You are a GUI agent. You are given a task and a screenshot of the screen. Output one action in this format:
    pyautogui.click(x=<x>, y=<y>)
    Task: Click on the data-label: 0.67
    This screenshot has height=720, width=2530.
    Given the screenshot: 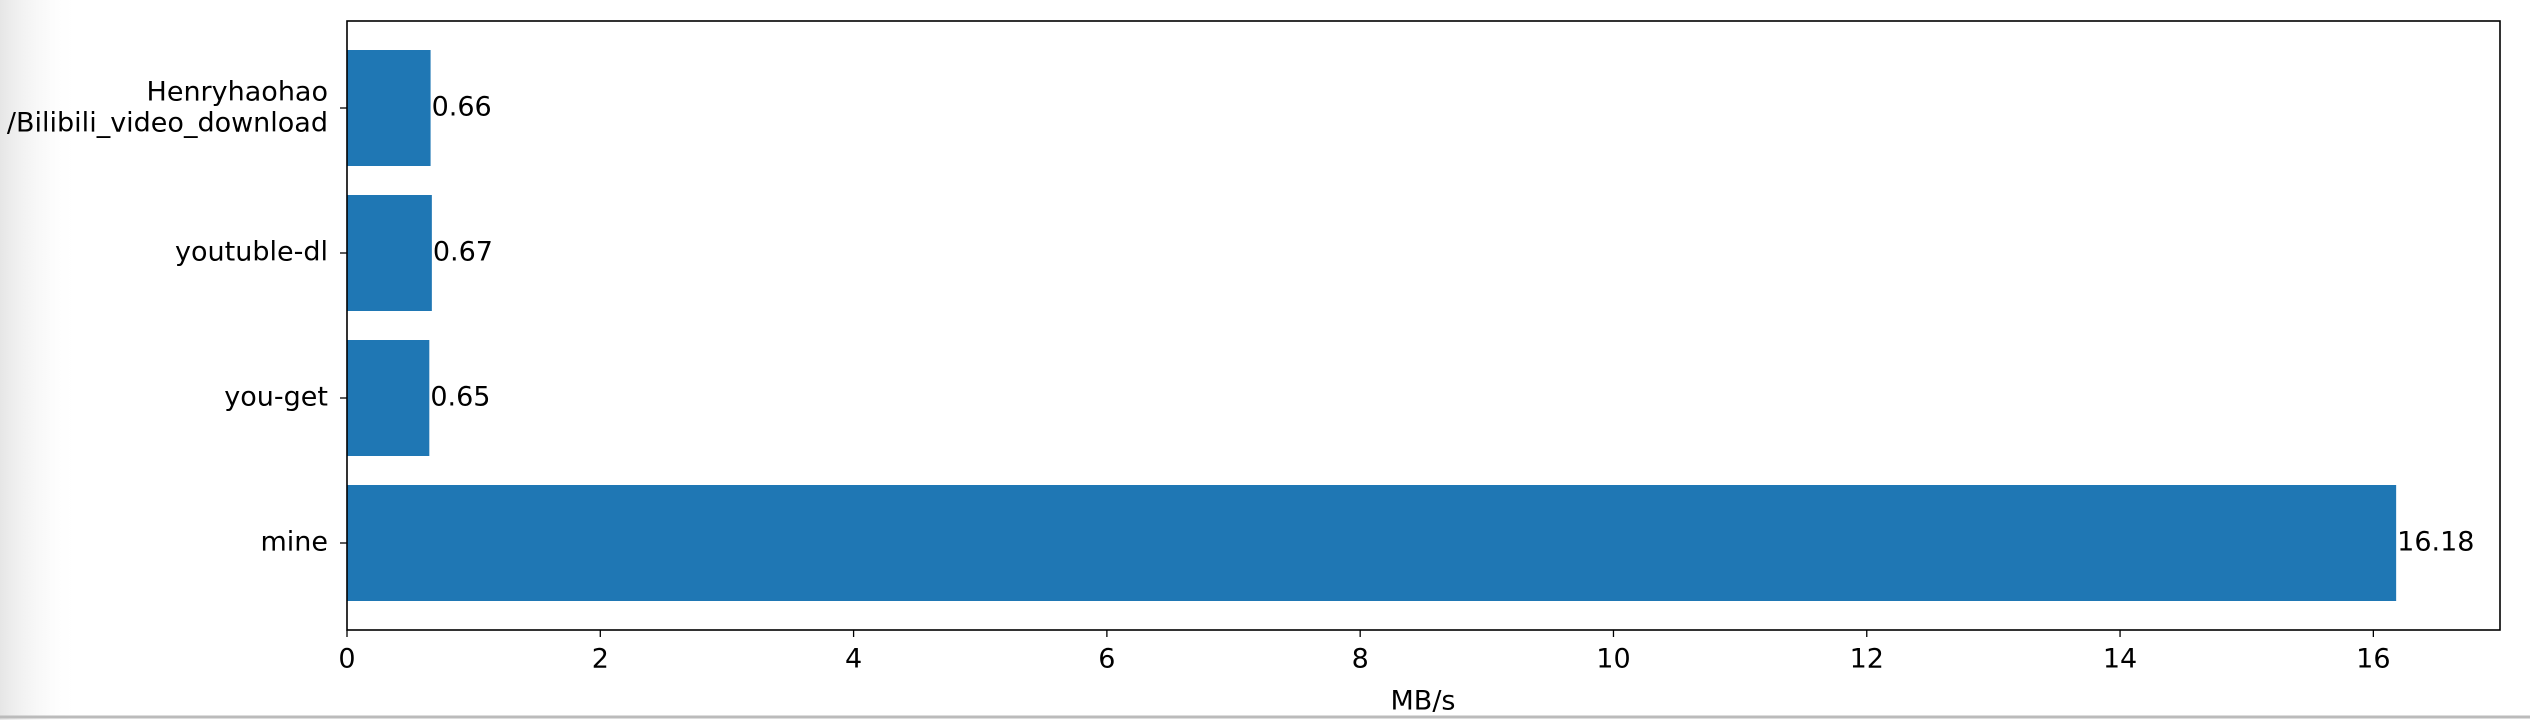 What is the action you would take?
    pyautogui.click(x=463, y=252)
    